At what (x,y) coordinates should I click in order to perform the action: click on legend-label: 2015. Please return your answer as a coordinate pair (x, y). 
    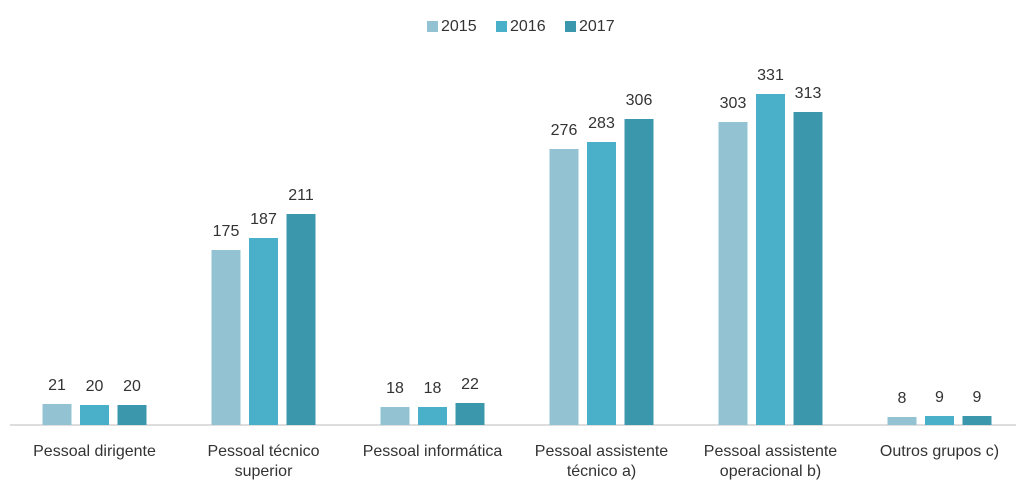
    Looking at the image, I should click on (459, 26).